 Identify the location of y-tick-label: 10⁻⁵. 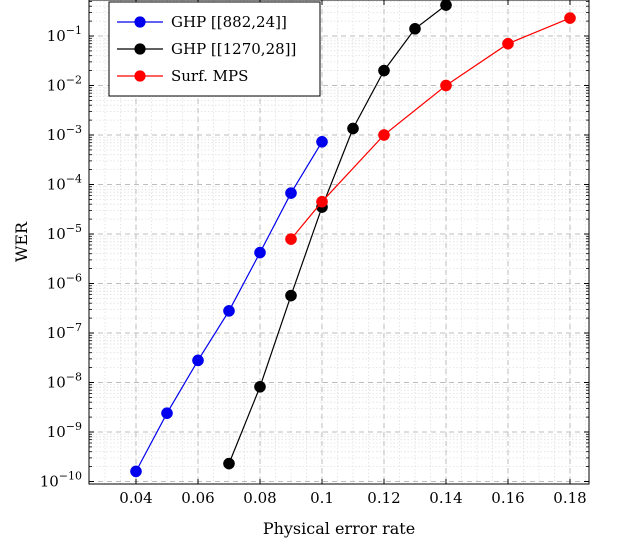
(64, 232).